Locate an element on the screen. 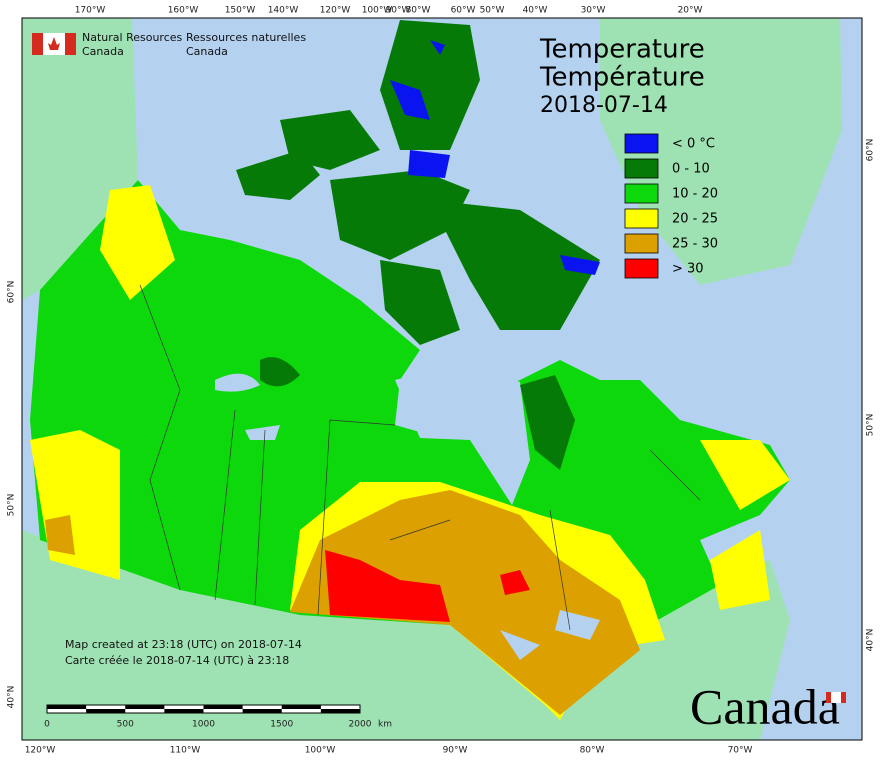 The height and width of the screenshot is (760, 880). maple-leaf is located at coordinates (54, 43).